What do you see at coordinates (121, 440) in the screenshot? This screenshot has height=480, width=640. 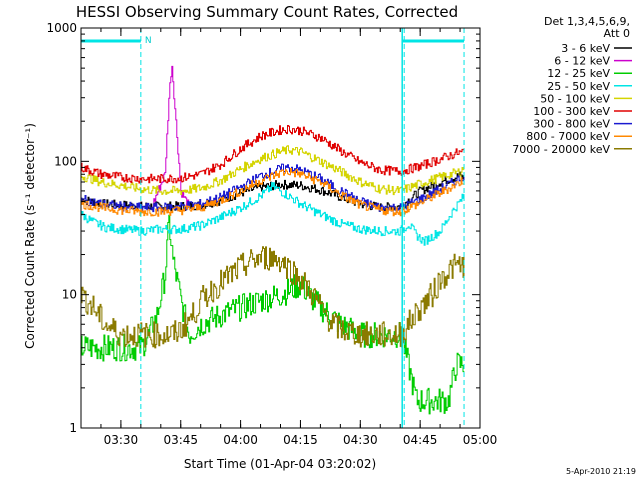 I see `x-tick-label: 03:30` at bounding box center [121, 440].